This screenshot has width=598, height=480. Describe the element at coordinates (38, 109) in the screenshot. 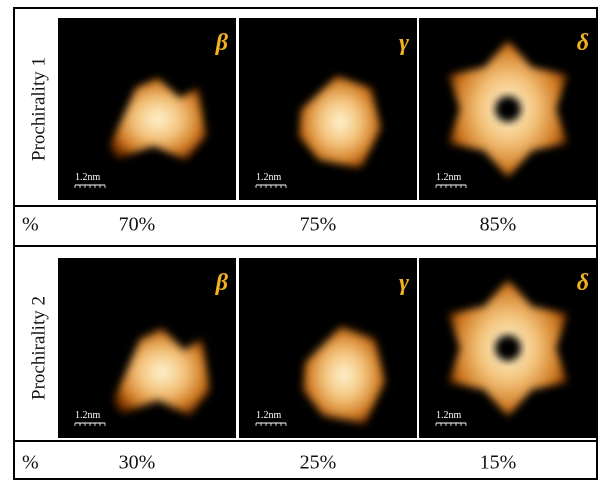

I see `row-label: Prochirality 1` at that location.